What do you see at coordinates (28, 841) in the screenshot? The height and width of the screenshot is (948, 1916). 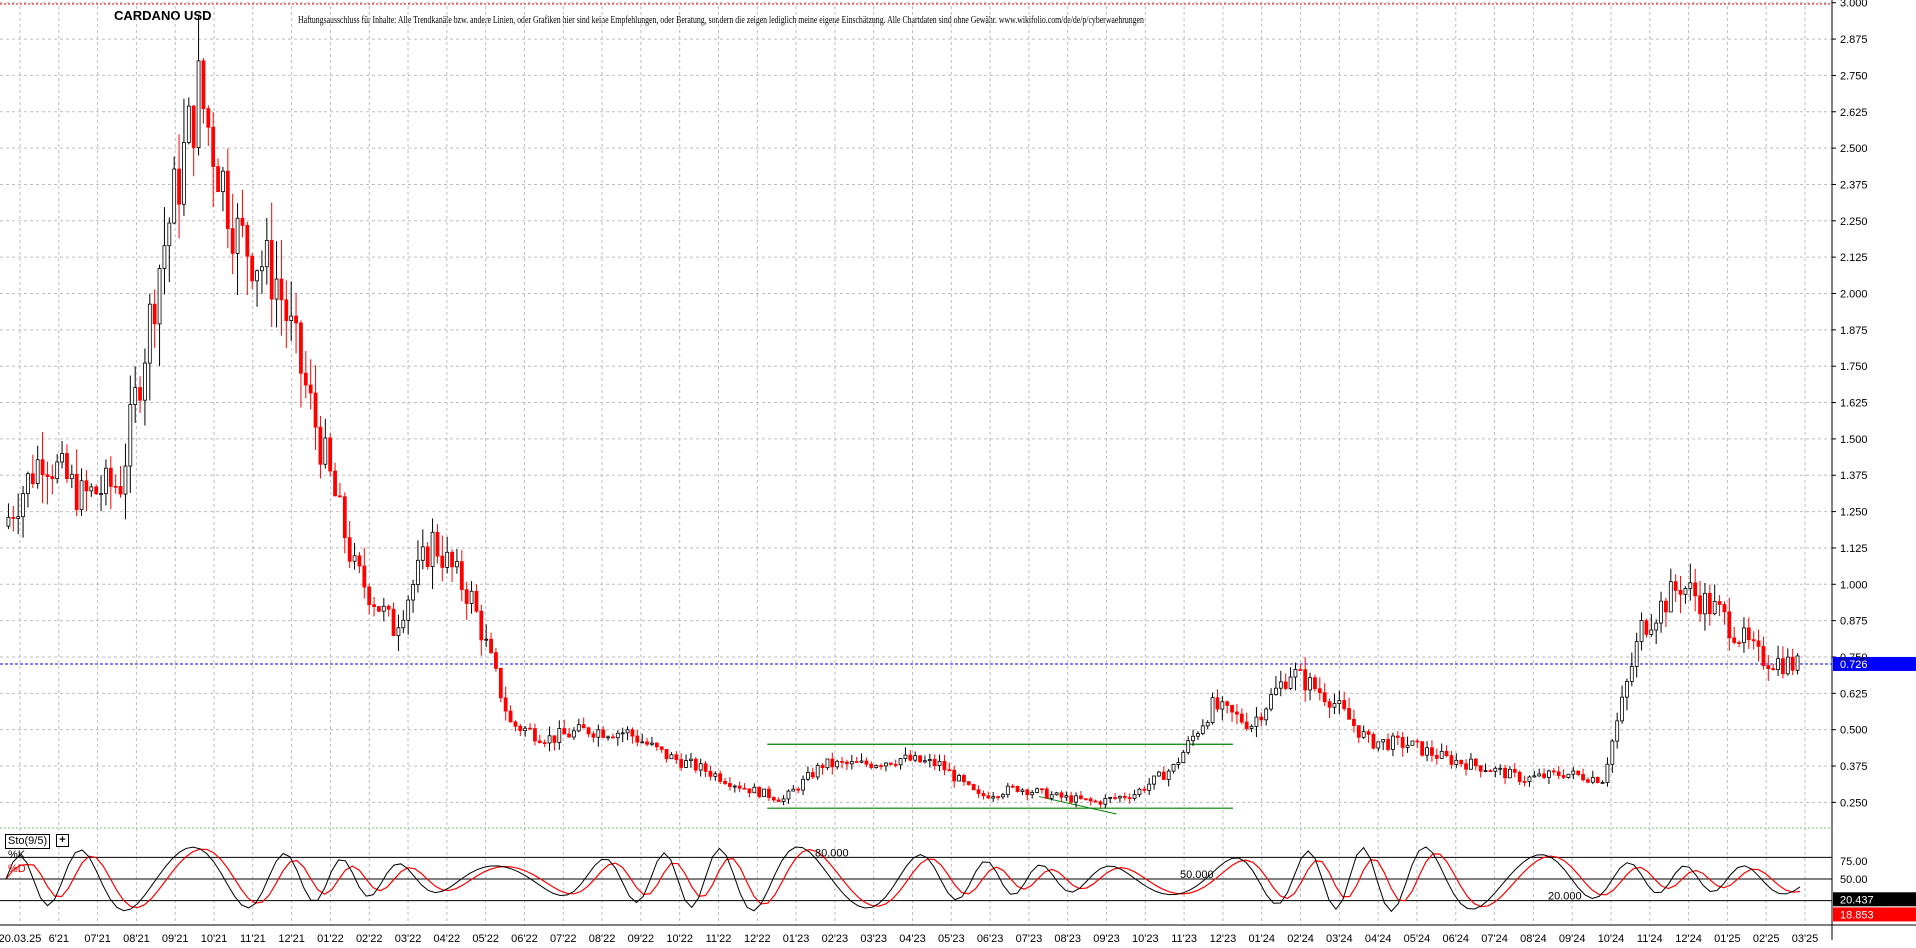 I see `indicator-name-box: Sto(9/5)` at bounding box center [28, 841].